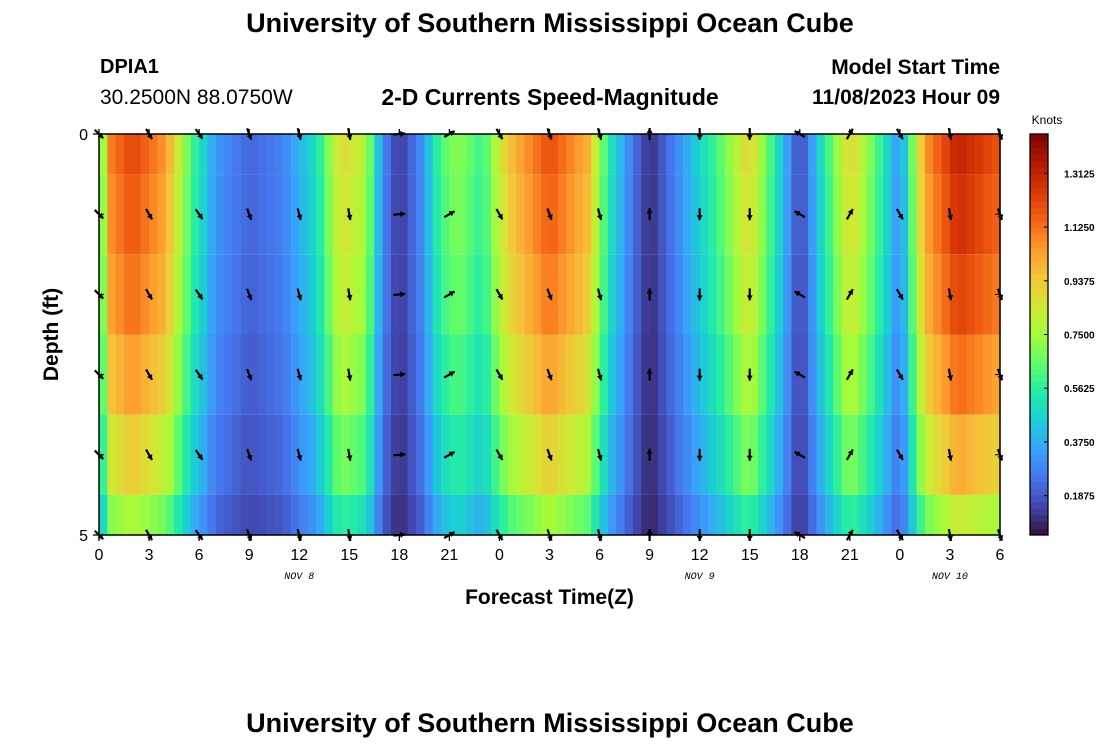  What do you see at coordinates (1079, 174) in the screenshot?
I see `colorbar-tick-label: 1.3125` at bounding box center [1079, 174].